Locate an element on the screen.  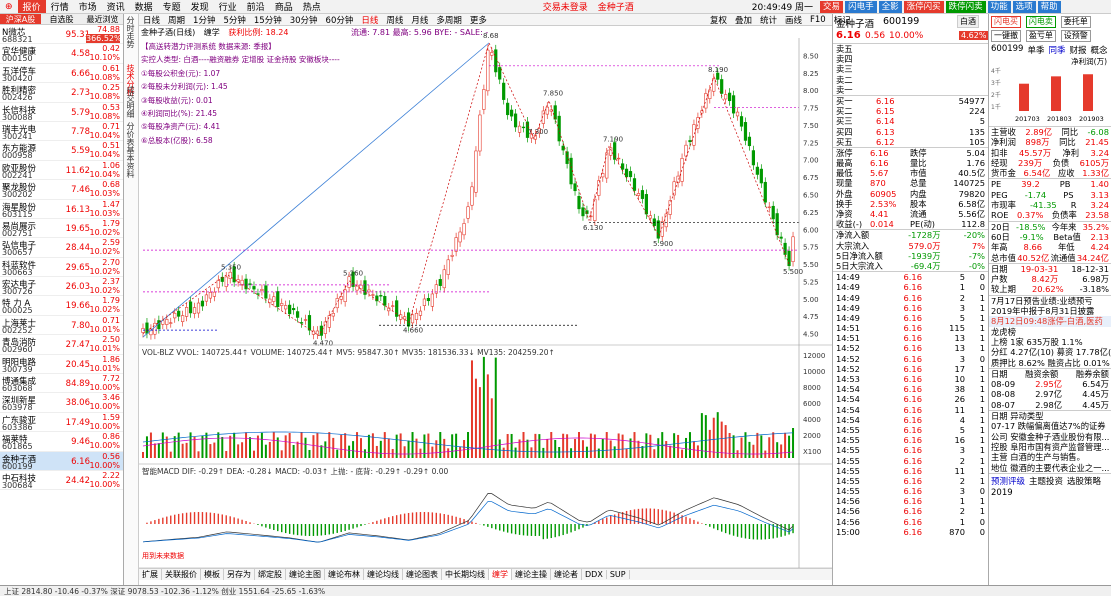
menu-market: 行情 is located at coordinates (60, 6).